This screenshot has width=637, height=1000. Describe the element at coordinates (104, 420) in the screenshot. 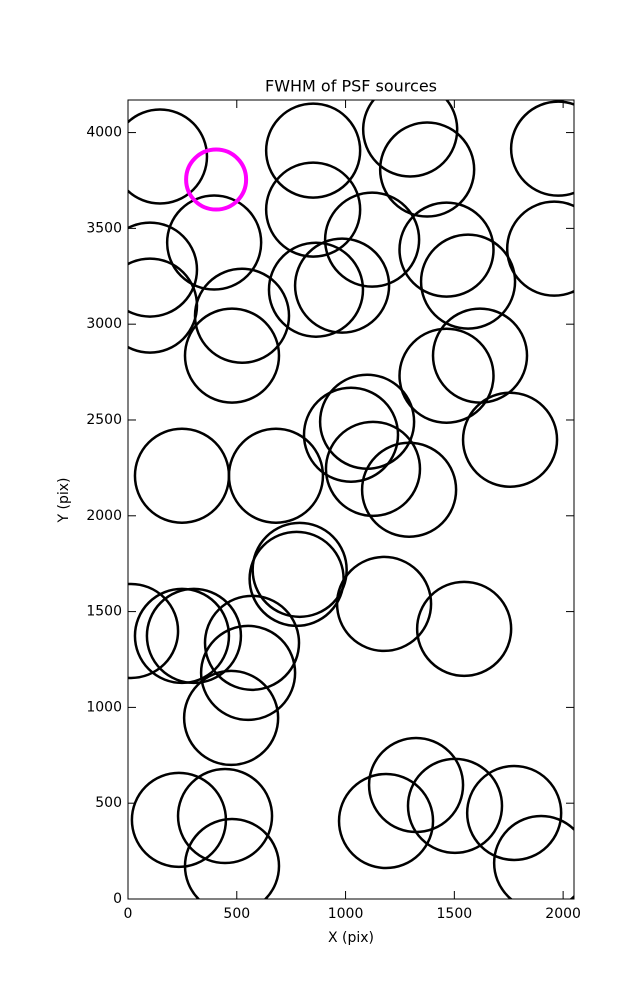

I see `y-tick-label: 2500` at that location.